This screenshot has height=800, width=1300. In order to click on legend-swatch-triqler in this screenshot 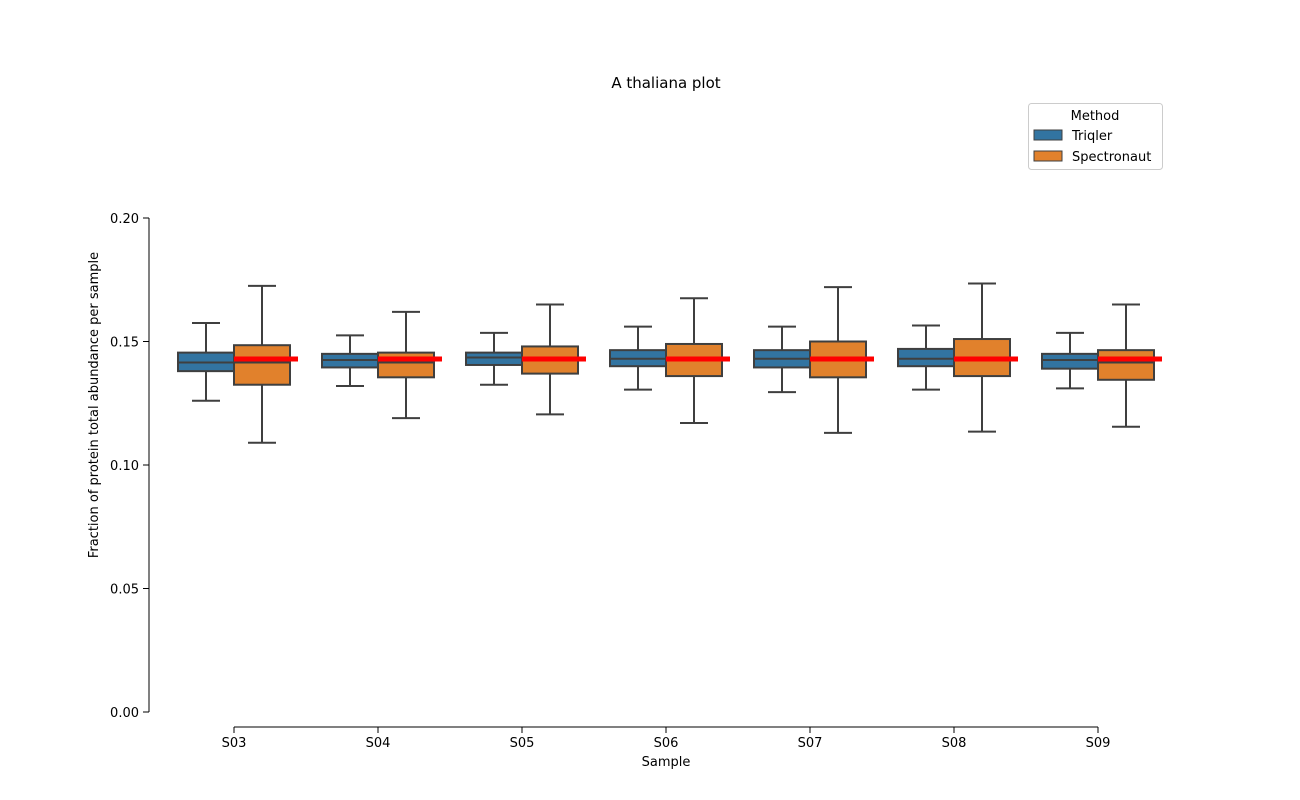, I will do `click(1048, 135)`.